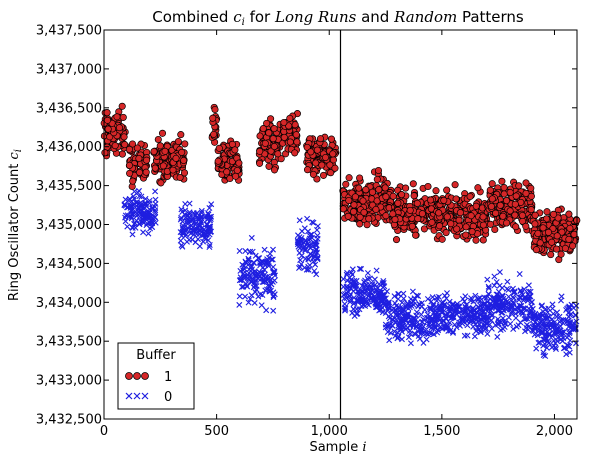 The height and width of the screenshot is (456, 596). I want to click on y-tick-label: 3,432,500, so click(69, 420).